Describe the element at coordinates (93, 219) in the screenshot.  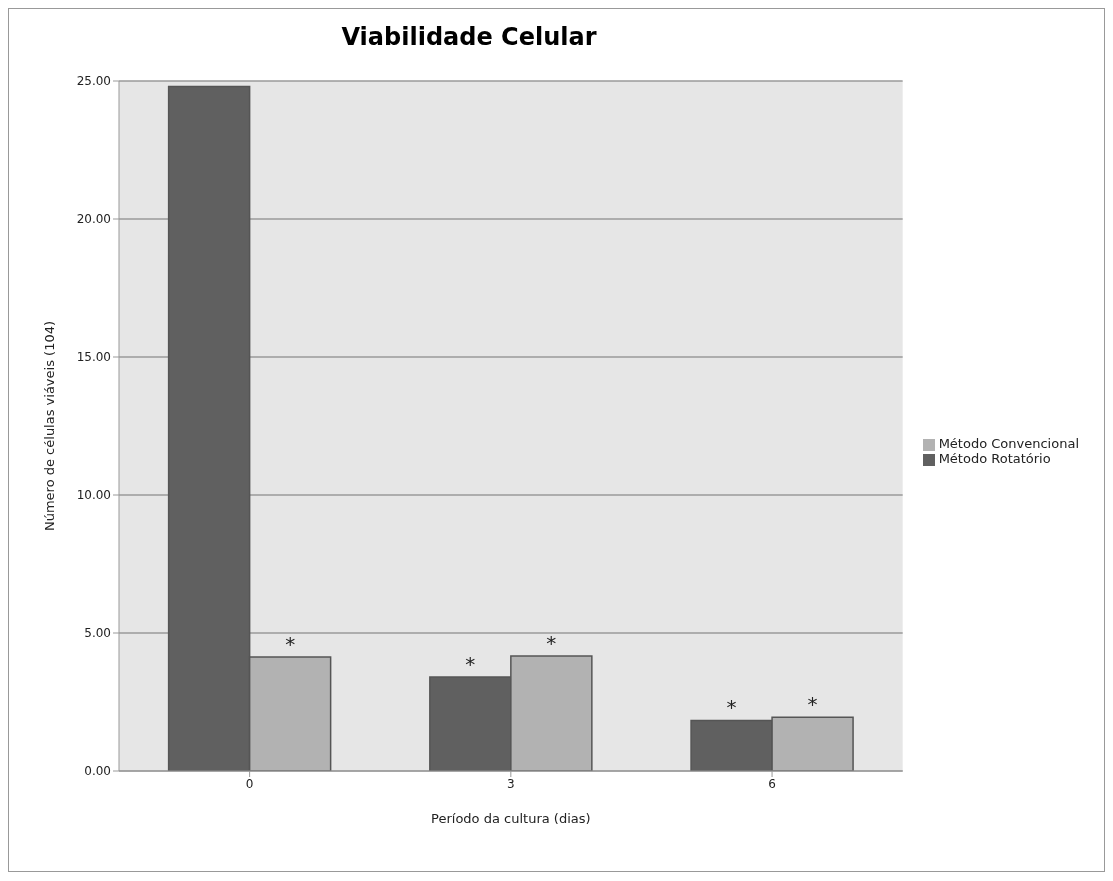
I see `y-tick-label: 20.00` at that location.